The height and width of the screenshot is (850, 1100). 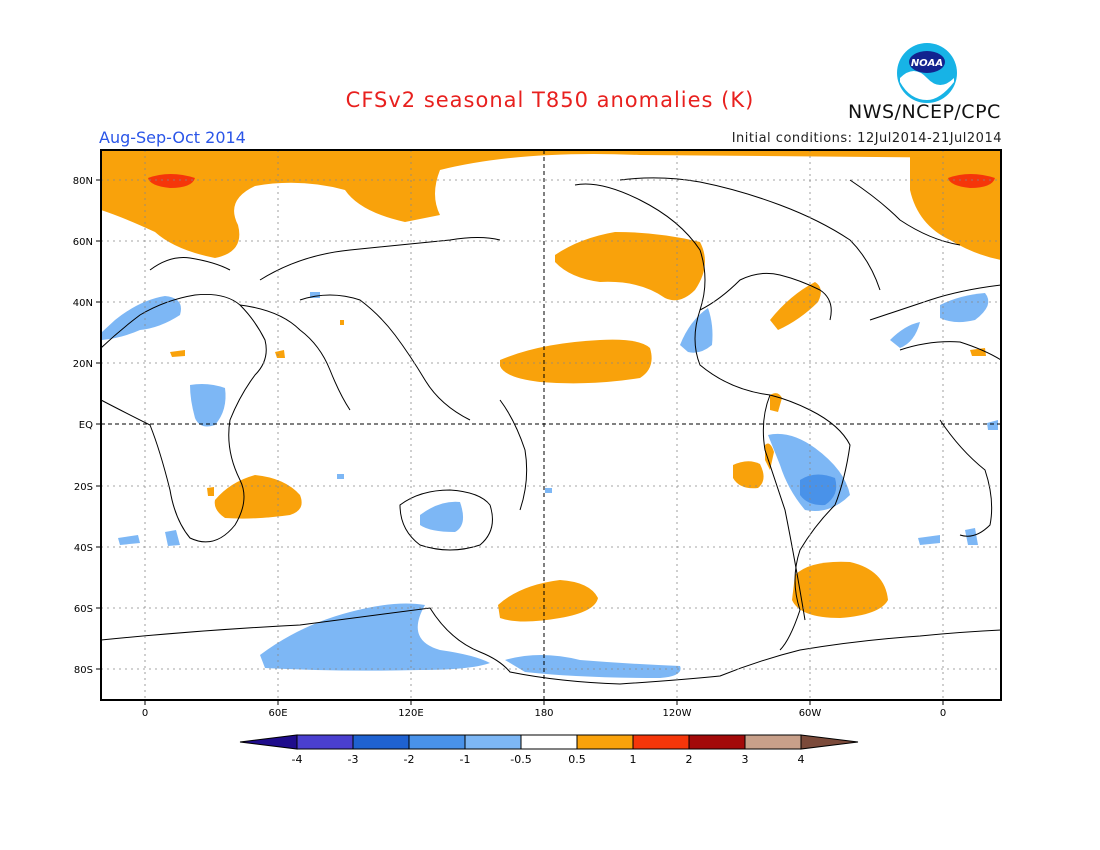 I want to click on lat-label: 80S, so click(x=83, y=670).